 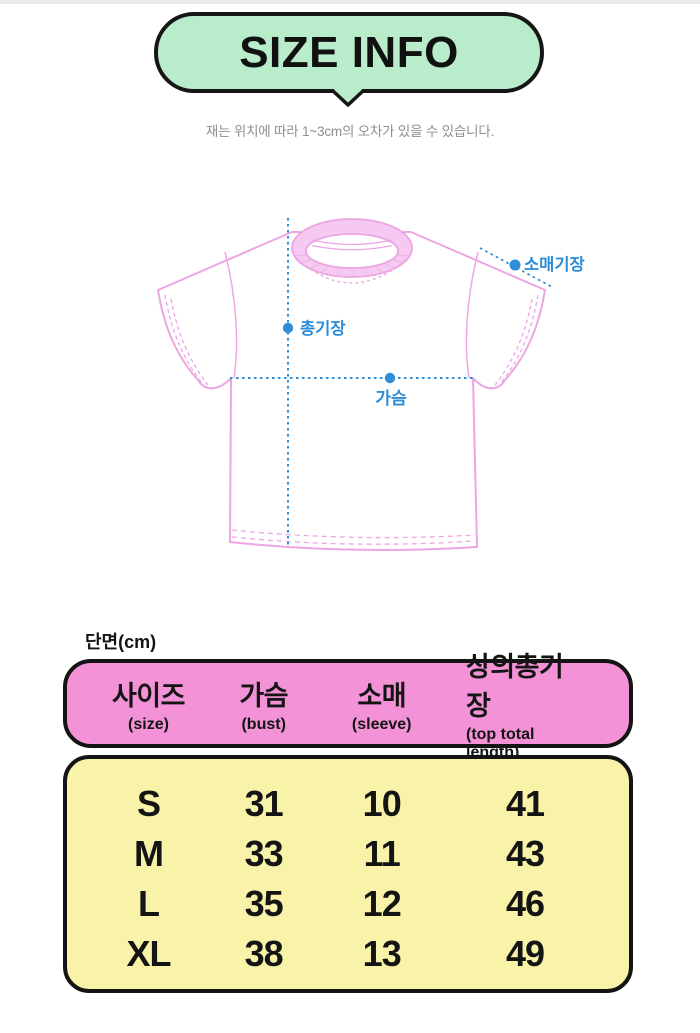 What do you see at coordinates (348, 854) in the screenshot?
I see `table-row-m: M 33 11 43` at bounding box center [348, 854].